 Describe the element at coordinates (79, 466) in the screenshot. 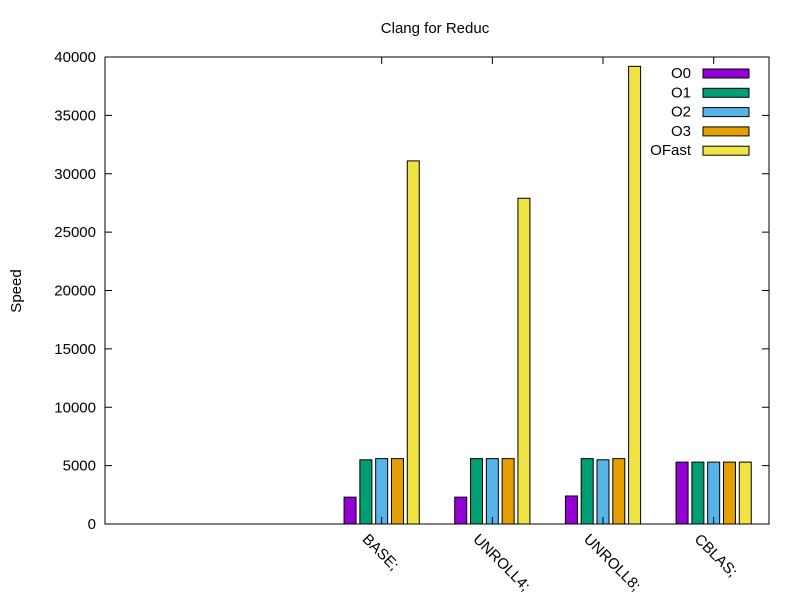

I see `y-tick-label: 5000` at that location.